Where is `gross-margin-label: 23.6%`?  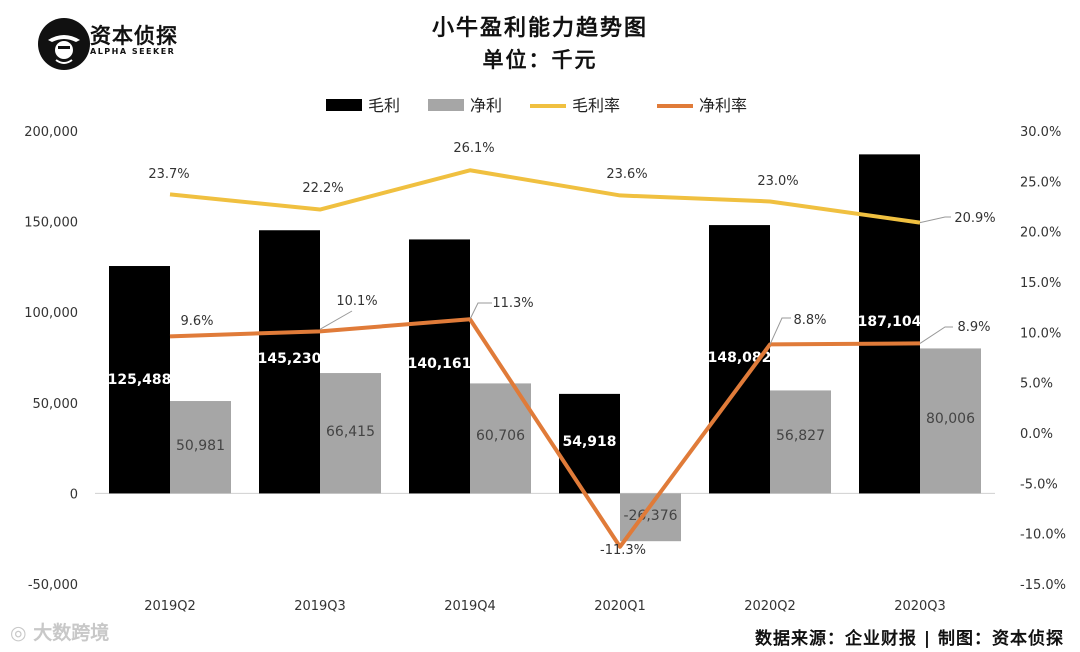 gross-margin-label: 23.6% is located at coordinates (626, 174).